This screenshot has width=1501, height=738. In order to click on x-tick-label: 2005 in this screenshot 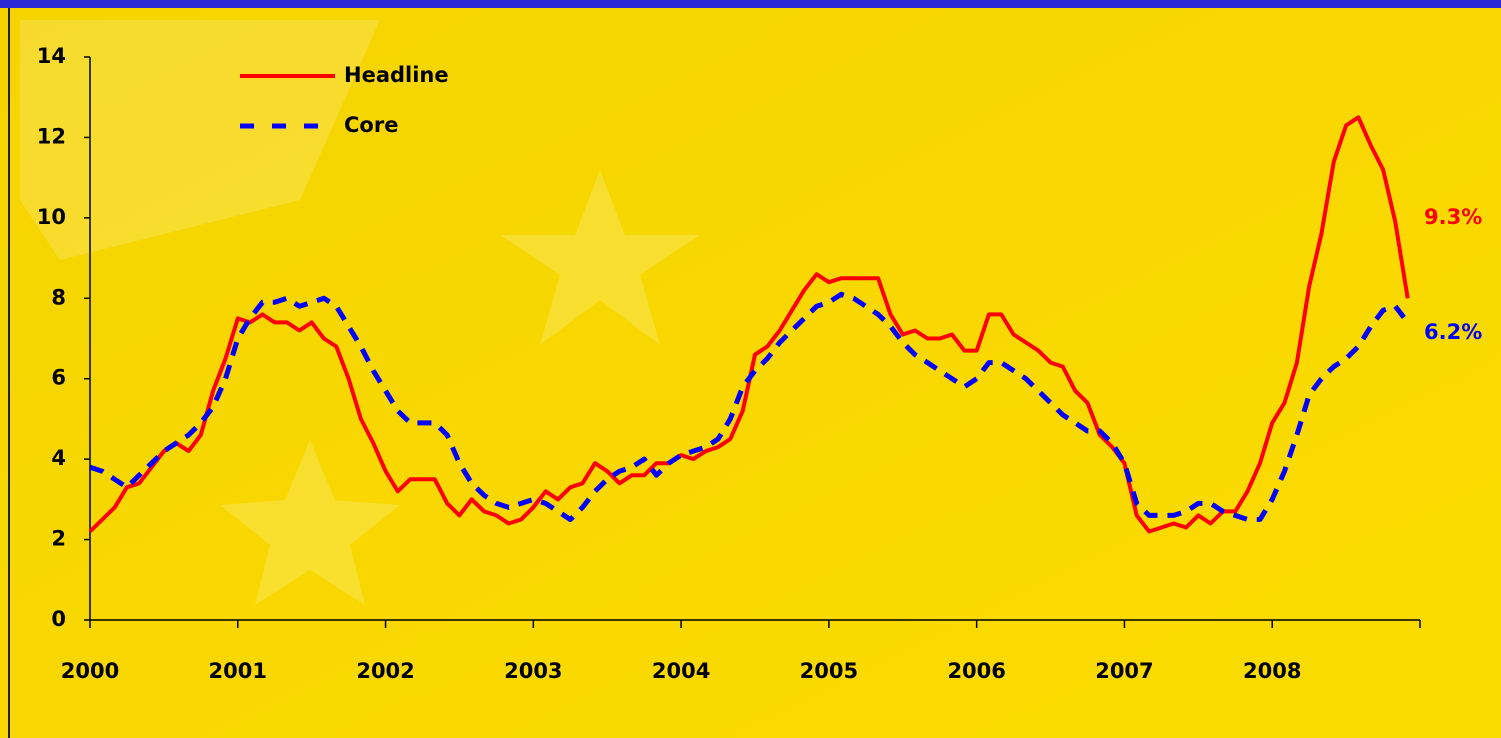, I will do `click(829, 671)`.